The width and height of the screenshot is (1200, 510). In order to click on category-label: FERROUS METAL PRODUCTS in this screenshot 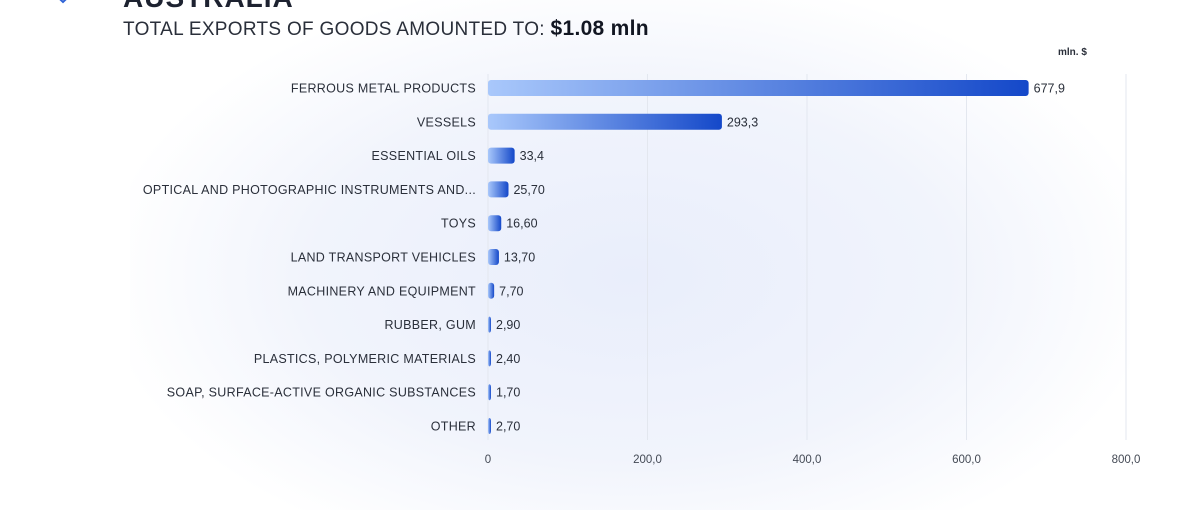, I will do `click(383, 89)`.